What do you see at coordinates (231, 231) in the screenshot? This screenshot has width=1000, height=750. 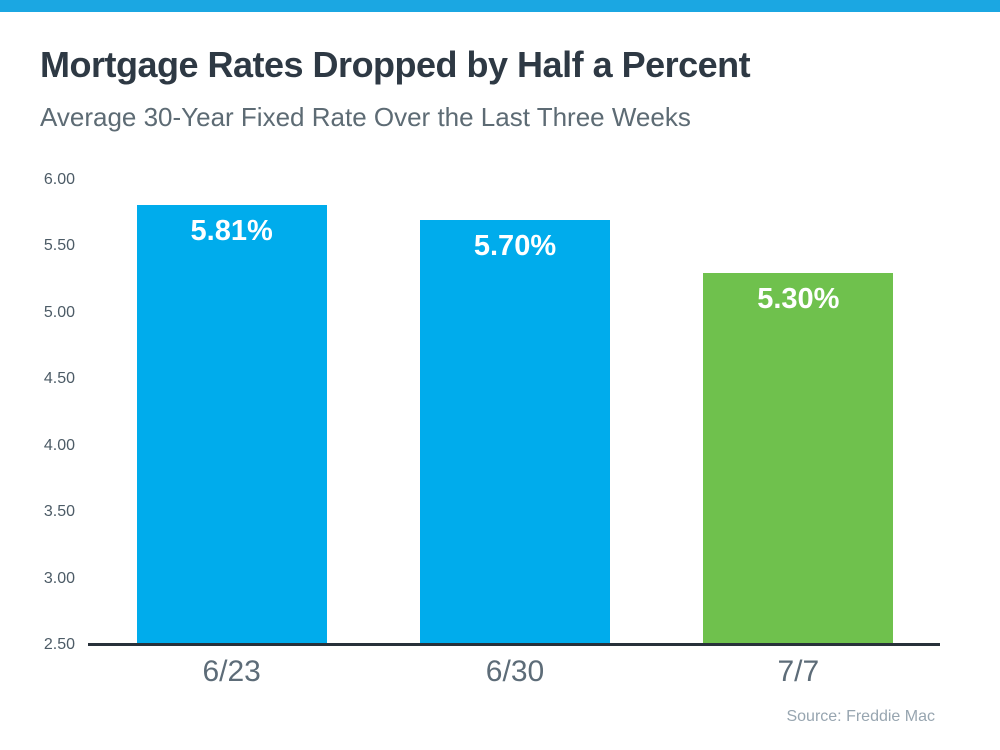 I see `bar-value-label: 5.81%` at bounding box center [231, 231].